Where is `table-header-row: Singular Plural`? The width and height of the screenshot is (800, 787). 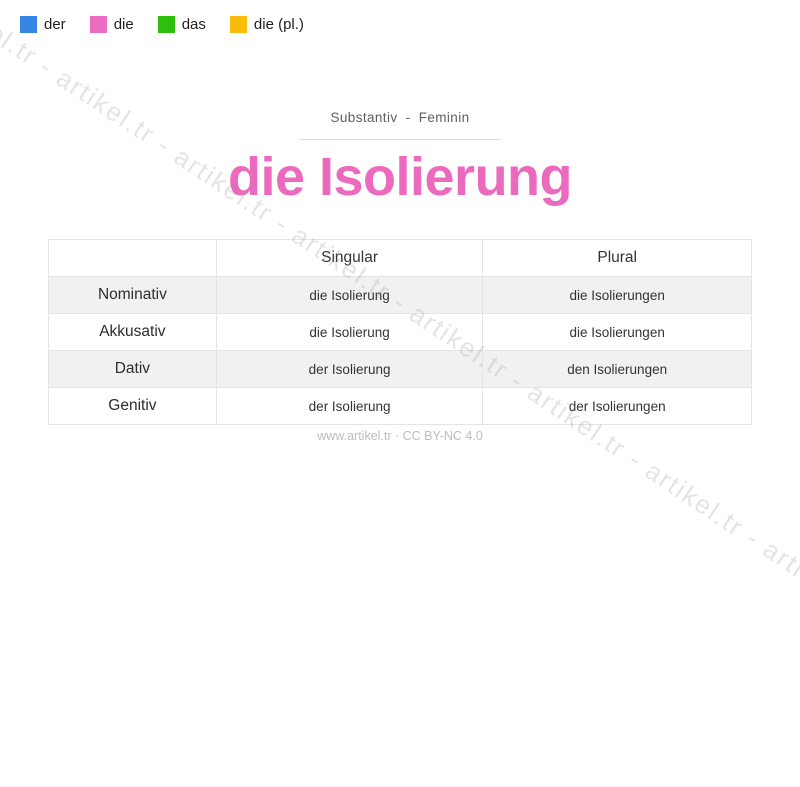 table-header-row: Singular Plural is located at coordinates (400, 258).